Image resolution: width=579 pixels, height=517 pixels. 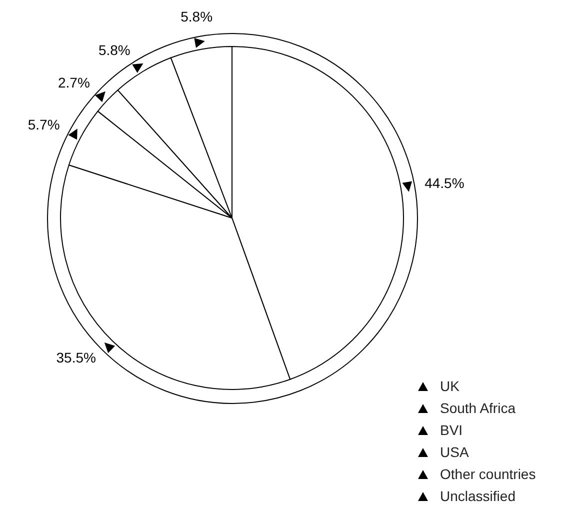 What do you see at coordinates (477, 496) in the screenshot?
I see `legend-label: Unclassified` at bounding box center [477, 496].